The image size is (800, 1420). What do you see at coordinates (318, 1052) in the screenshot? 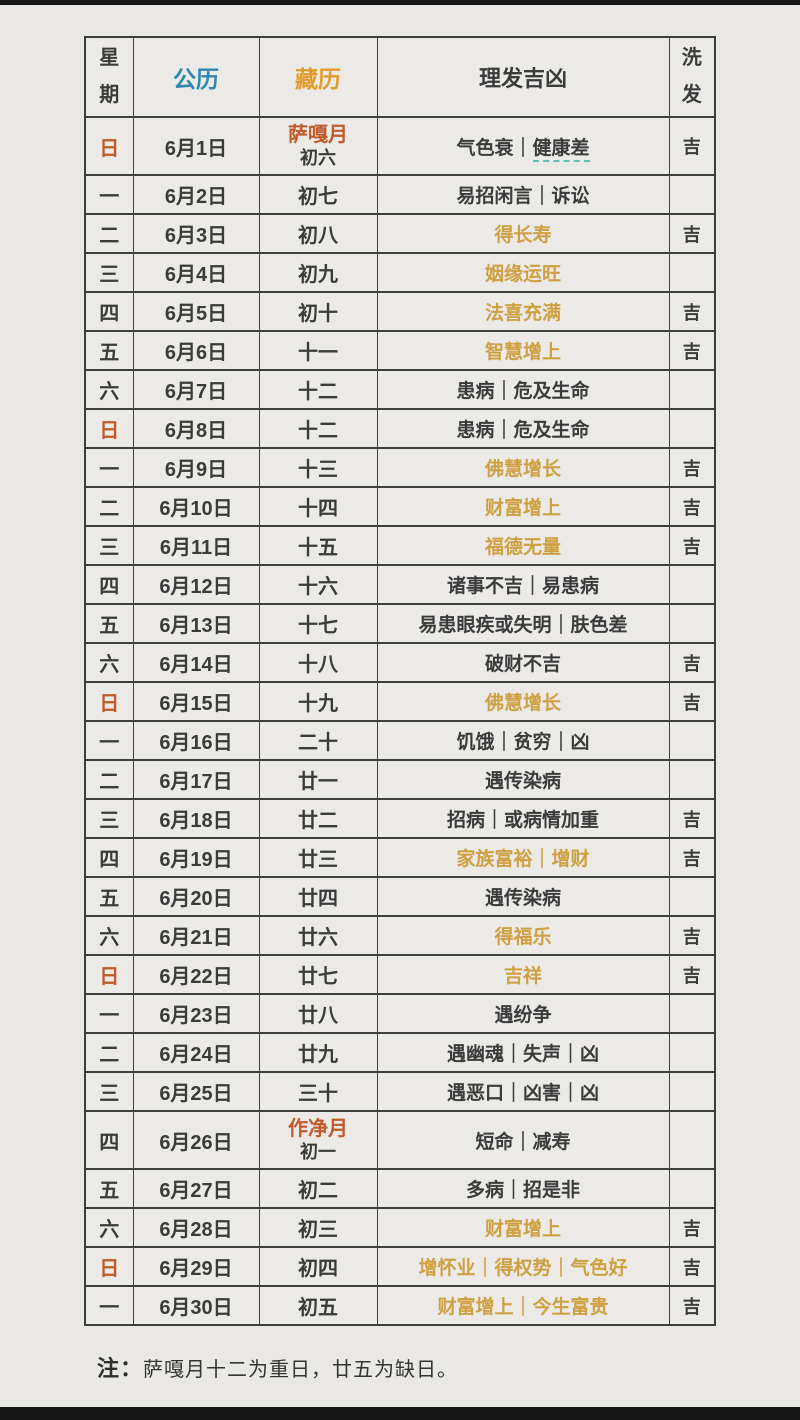
I see `tibetan-date-cell: 廿九` at bounding box center [318, 1052].